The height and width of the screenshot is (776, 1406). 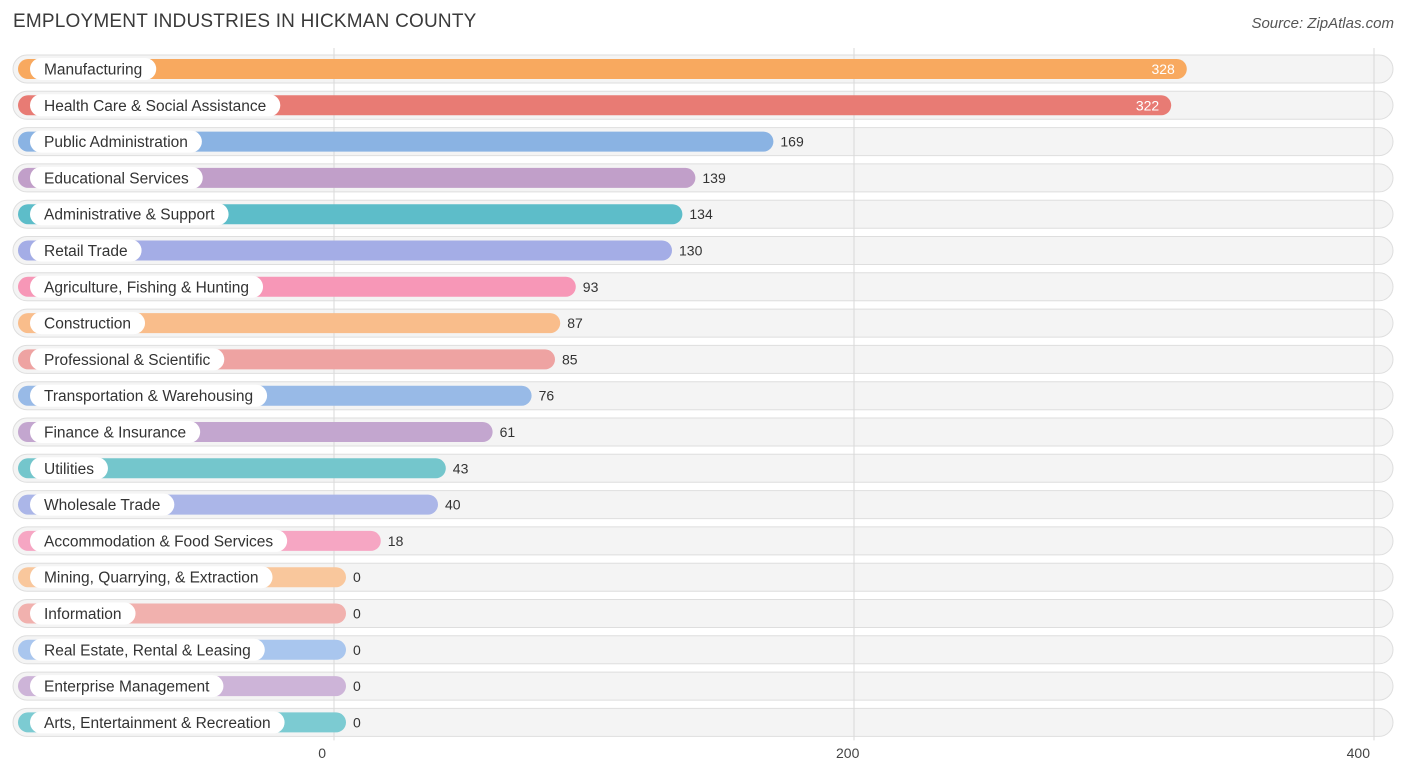 I want to click on category-label: Wholesale Trade, so click(x=102, y=505).